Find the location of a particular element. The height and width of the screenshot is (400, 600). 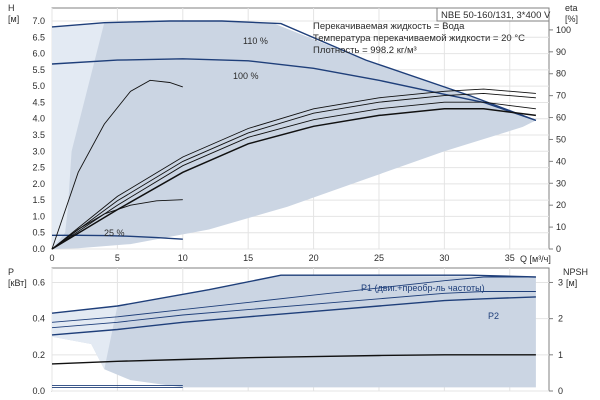

h-tick-label: 1.0 is located at coordinates (38, 216).